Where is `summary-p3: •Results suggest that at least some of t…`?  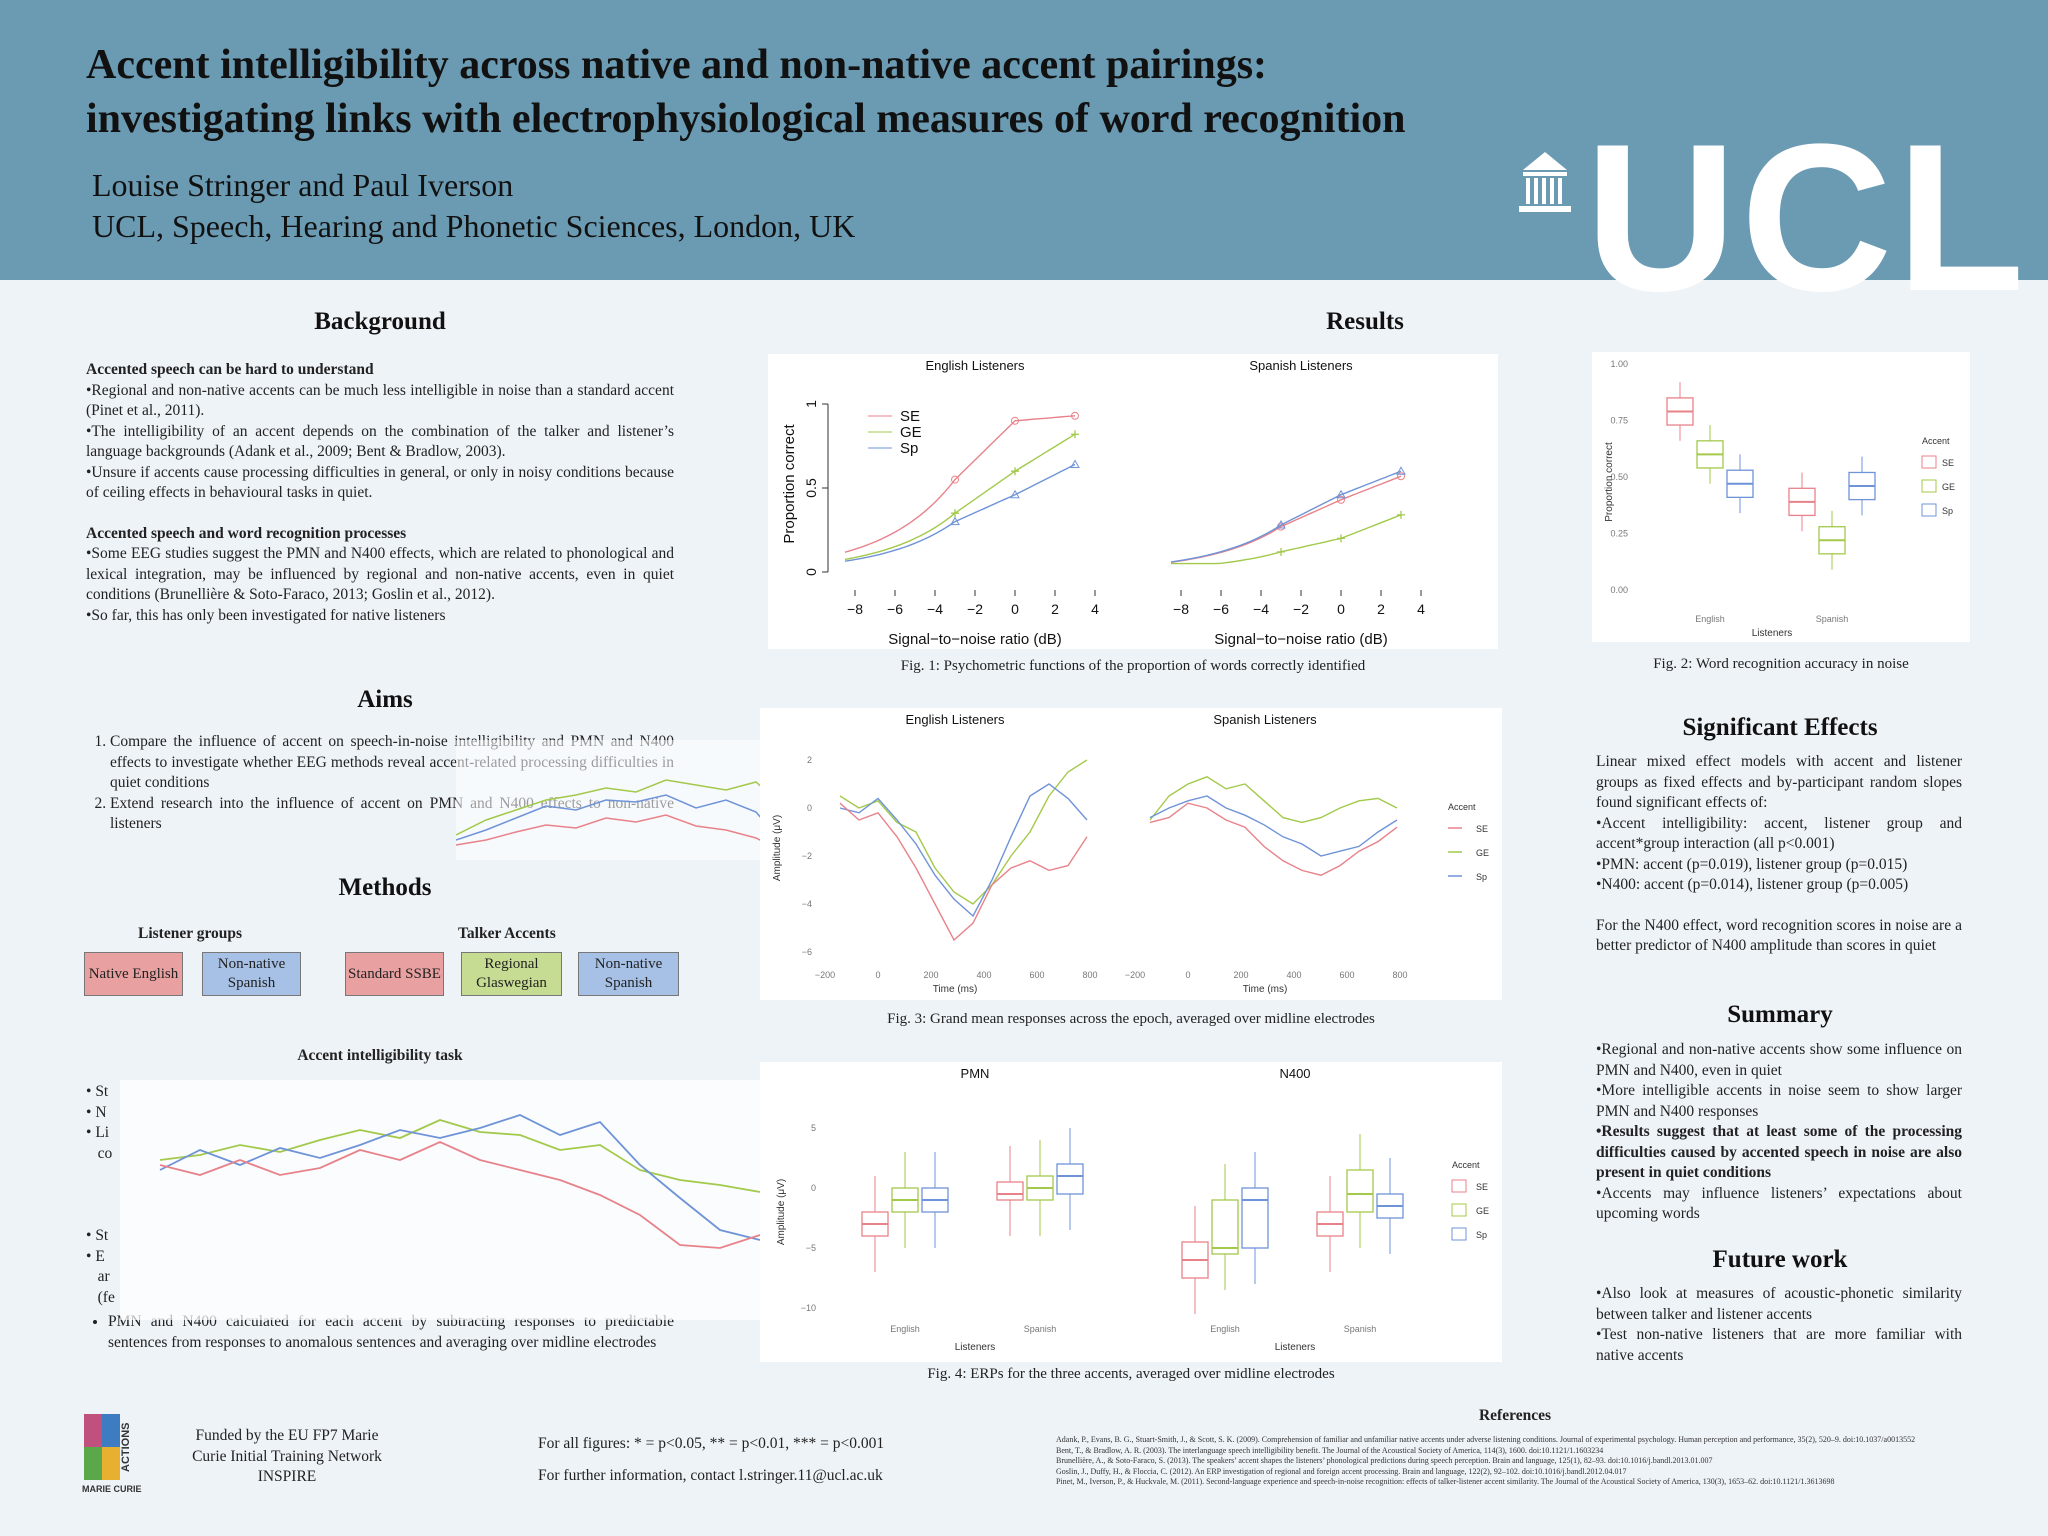
summary-p3: •Results suggest that at least some of t… is located at coordinates (1779, 1152).